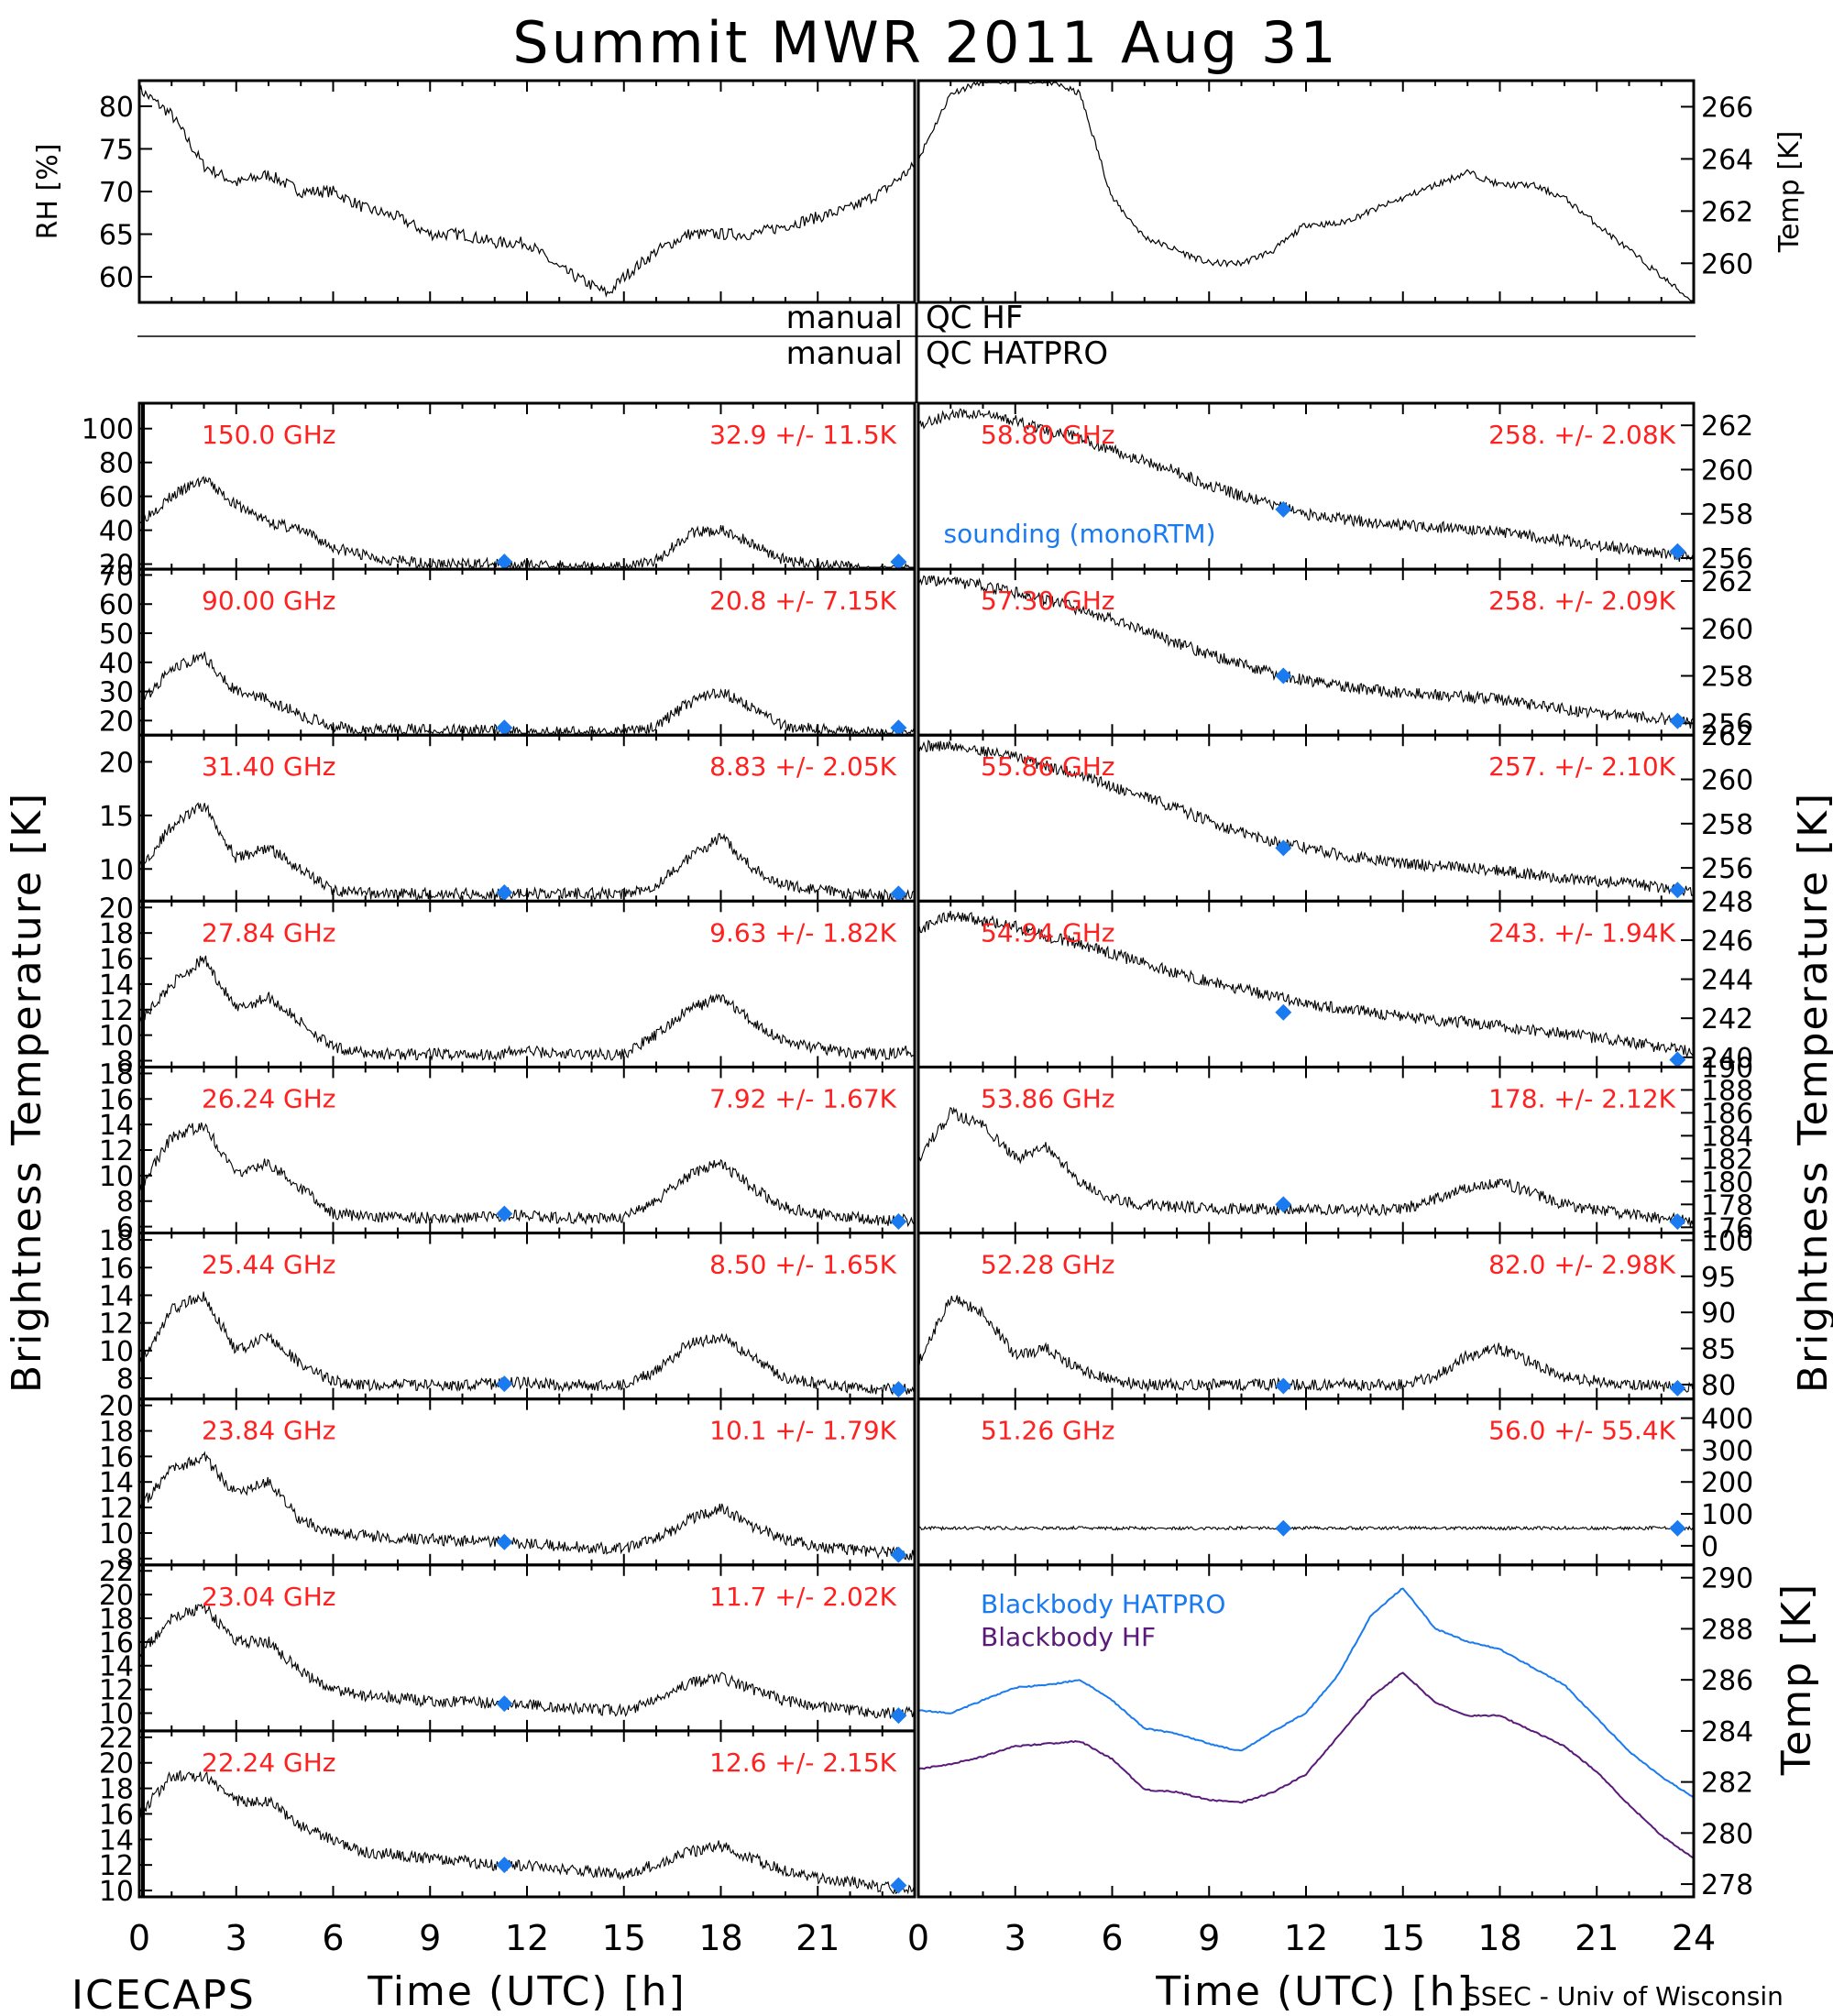 The height and width of the screenshot is (2016, 1833). What do you see at coordinates (116, 576) in the screenshot?
I see `ch-90-ytick-label: 70` at bounding box center [116, 576].